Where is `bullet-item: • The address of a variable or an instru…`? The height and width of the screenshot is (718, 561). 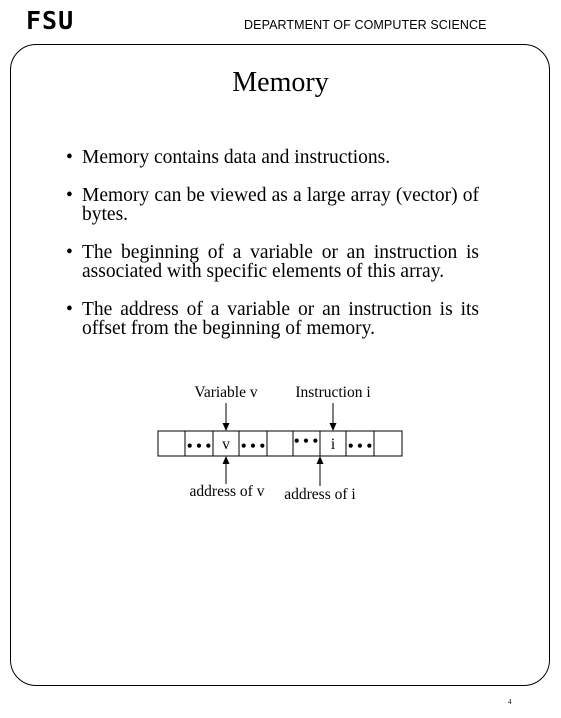 bullet-item: • The address of a variable or an instru… is located at coordinates (271, 318).